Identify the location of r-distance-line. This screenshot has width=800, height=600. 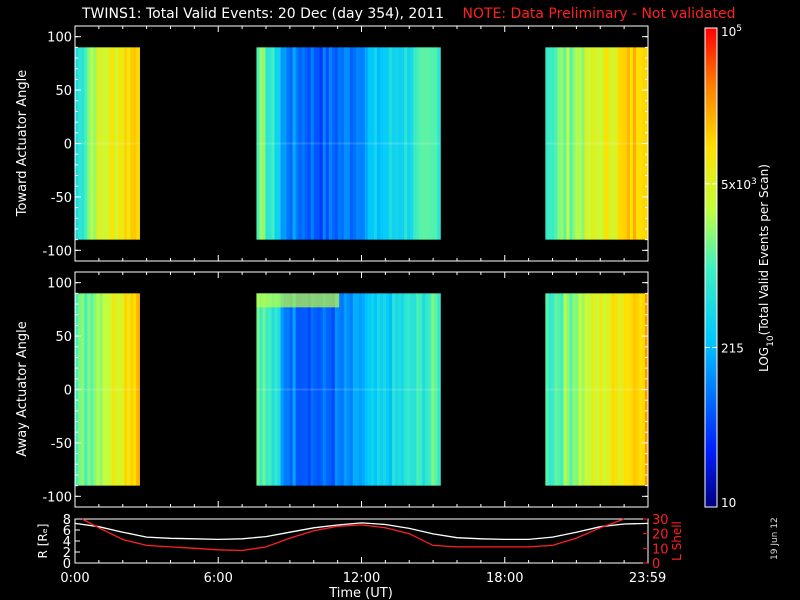
(361, 531).